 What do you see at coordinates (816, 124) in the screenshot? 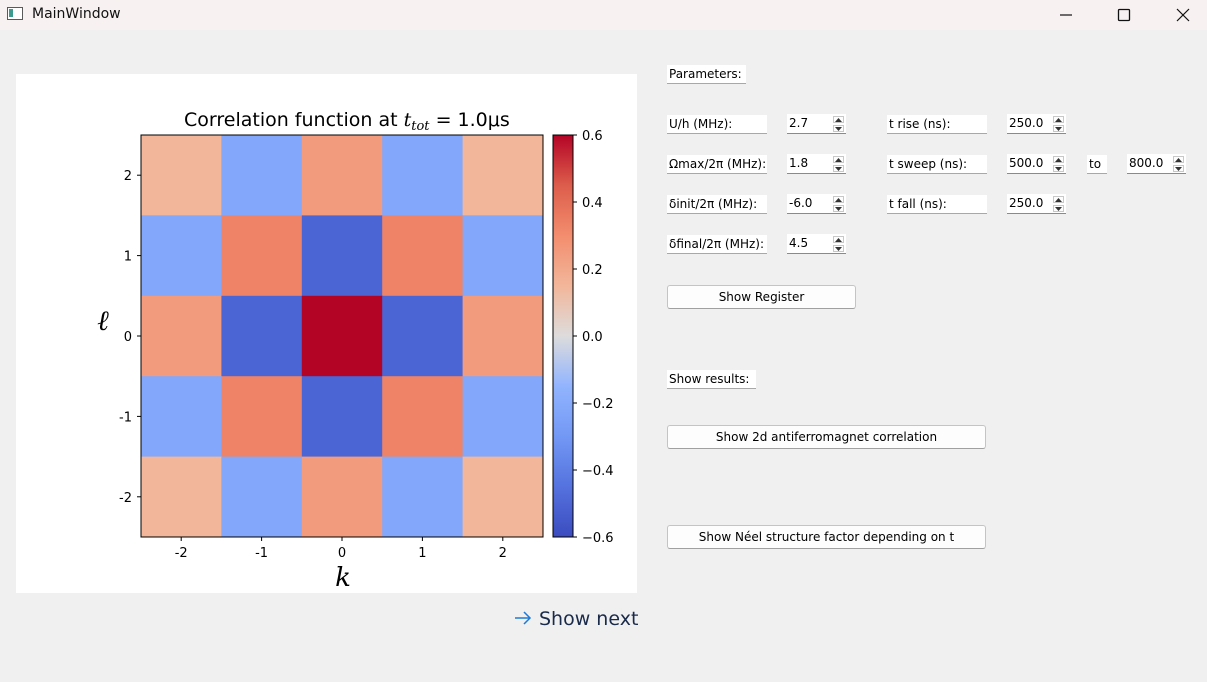
I see `u-h-spinbox: 2.7` at bounding box center [816, 124].